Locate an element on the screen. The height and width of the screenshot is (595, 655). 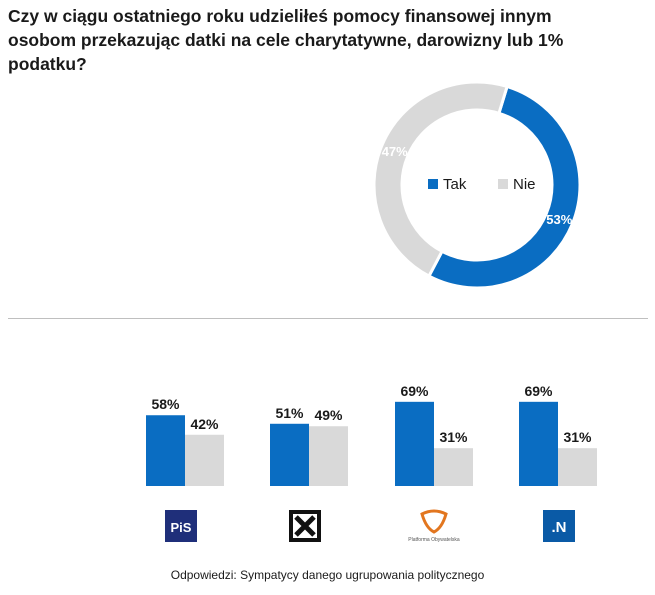
donut-slice-tak is located at coordinates (504, 187).